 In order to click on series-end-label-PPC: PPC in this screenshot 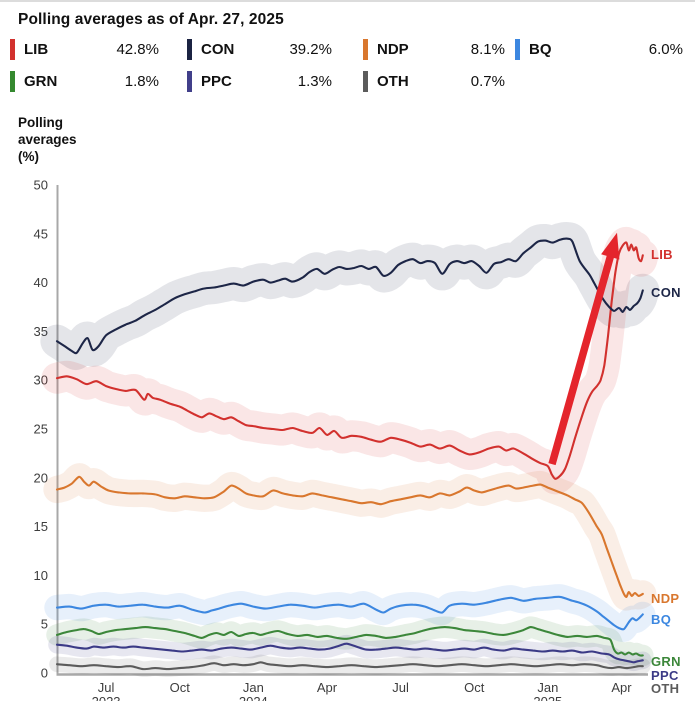, I will do `click(665, 675)`.